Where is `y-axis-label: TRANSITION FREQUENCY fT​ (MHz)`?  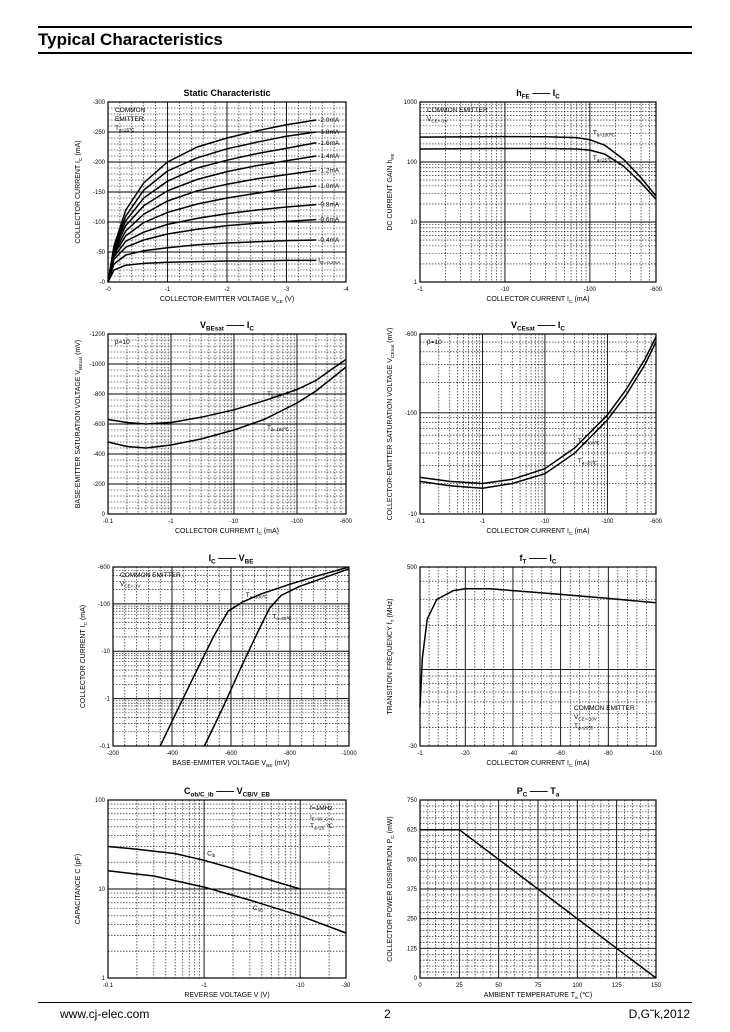 y-axis-label: TRANSITION FREQUENCY fT​ (MHz) is located at coordinates (391, 656).